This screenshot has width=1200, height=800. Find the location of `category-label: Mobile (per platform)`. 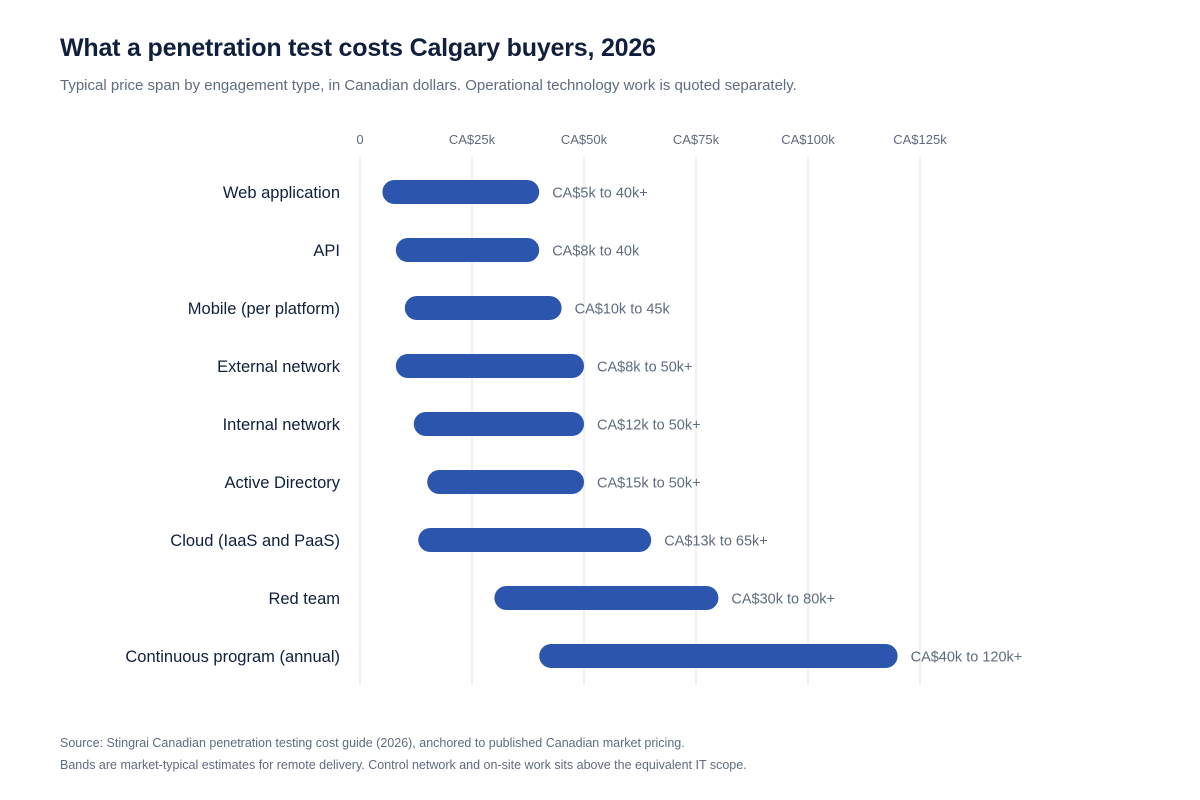

category-label: Mobile (per platform) is located at coordinates (264, 309).